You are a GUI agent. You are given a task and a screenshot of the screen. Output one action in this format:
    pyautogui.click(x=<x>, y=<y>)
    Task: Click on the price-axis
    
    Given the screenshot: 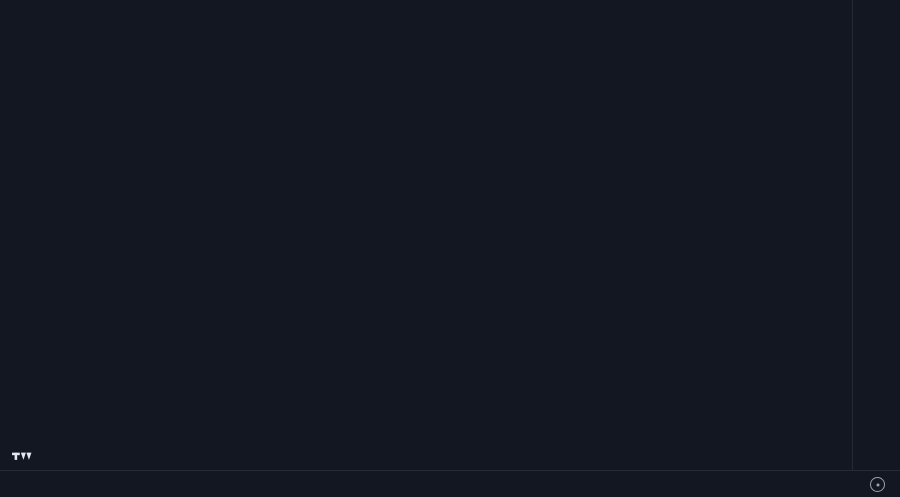 What is the action you would take?
    pyautogui.click(x=876, y=235)
    